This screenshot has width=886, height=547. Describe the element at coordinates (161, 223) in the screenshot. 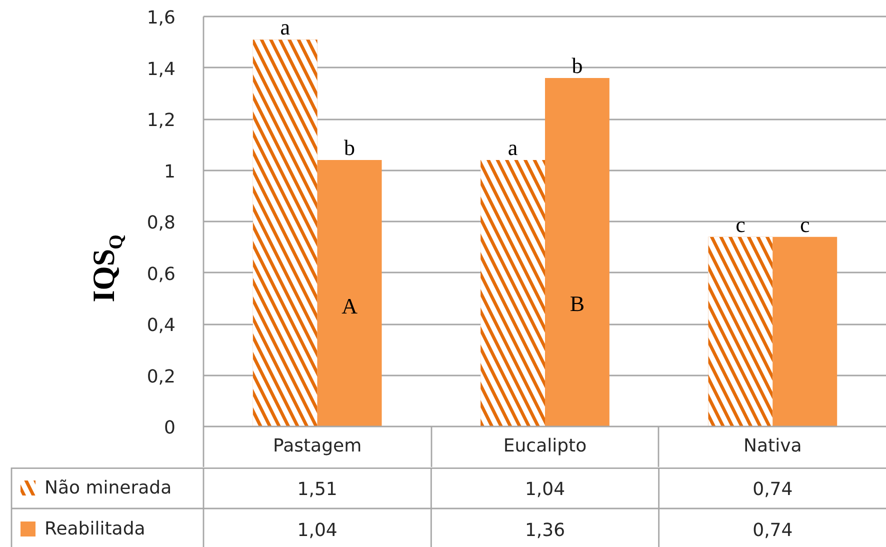

I see `y-tick-label: 0,8` at that location.